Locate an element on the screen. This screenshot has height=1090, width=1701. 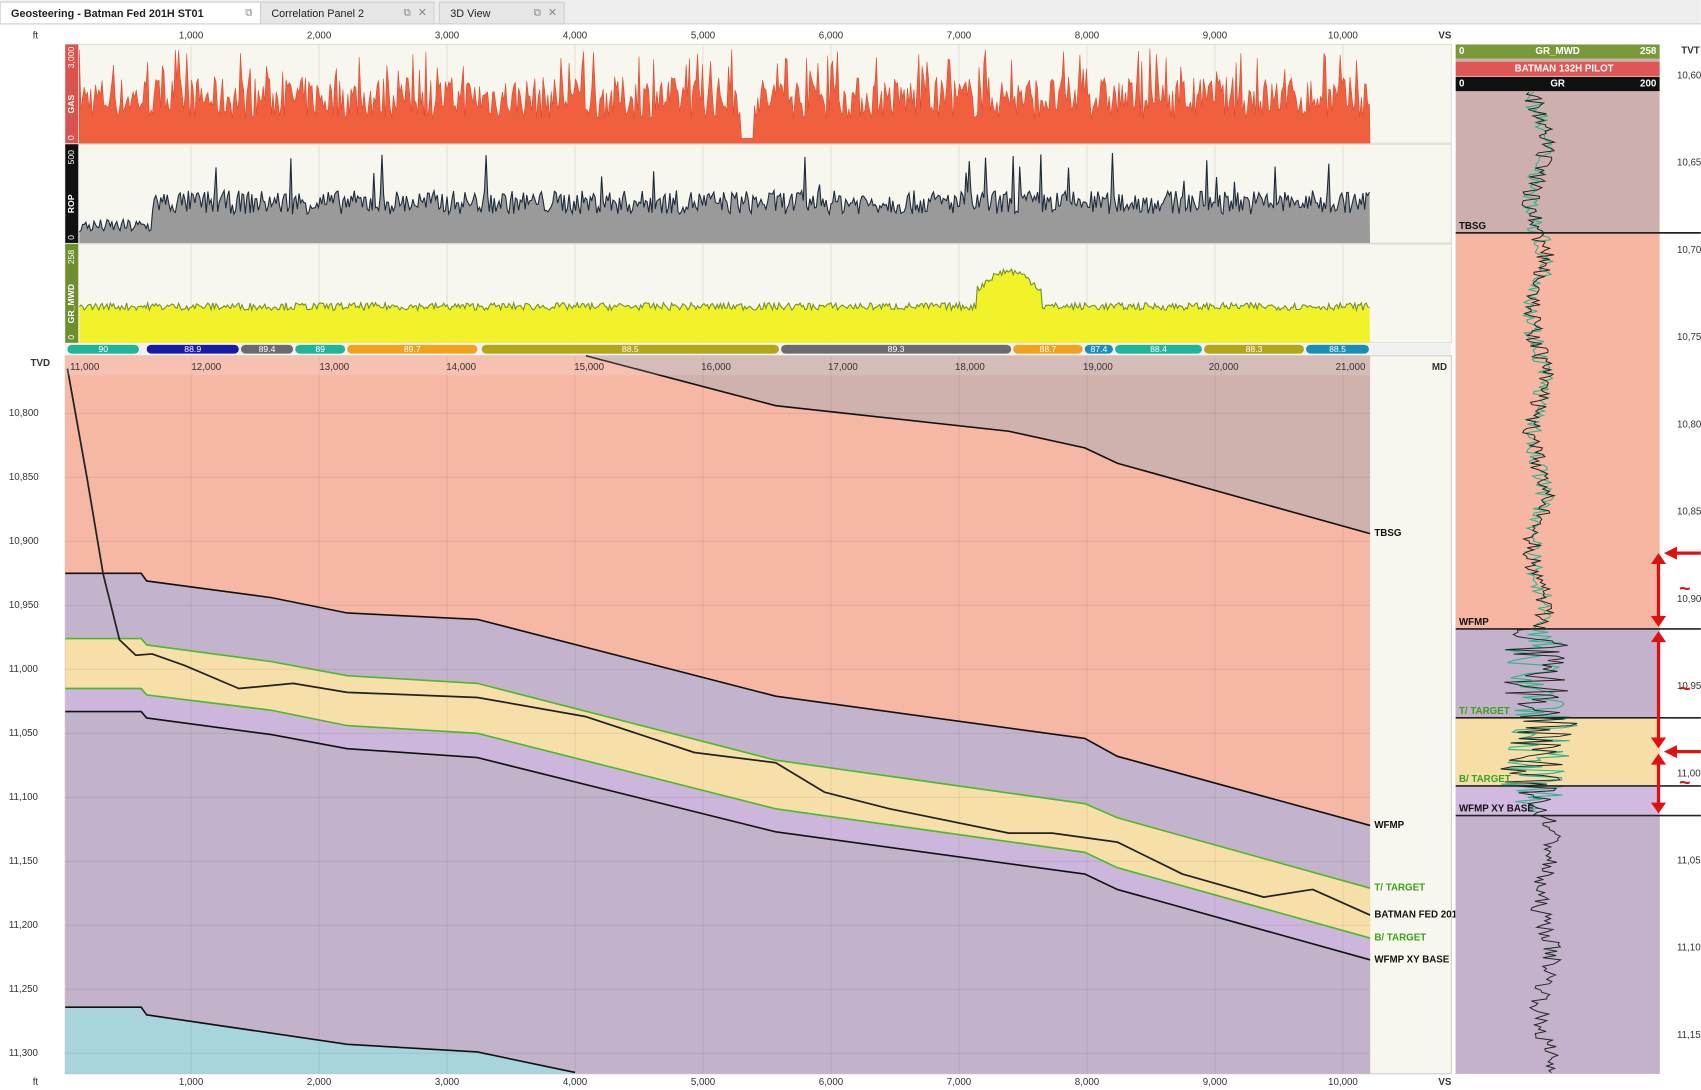
tvd-tick-label: 11,050 is located at coordinates (24, 733).